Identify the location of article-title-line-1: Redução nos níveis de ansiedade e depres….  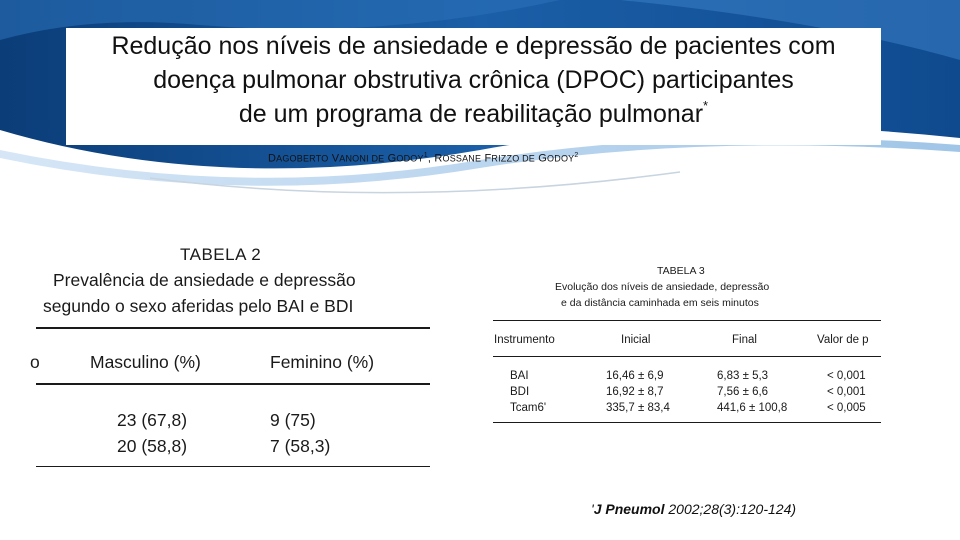
(473, 46).